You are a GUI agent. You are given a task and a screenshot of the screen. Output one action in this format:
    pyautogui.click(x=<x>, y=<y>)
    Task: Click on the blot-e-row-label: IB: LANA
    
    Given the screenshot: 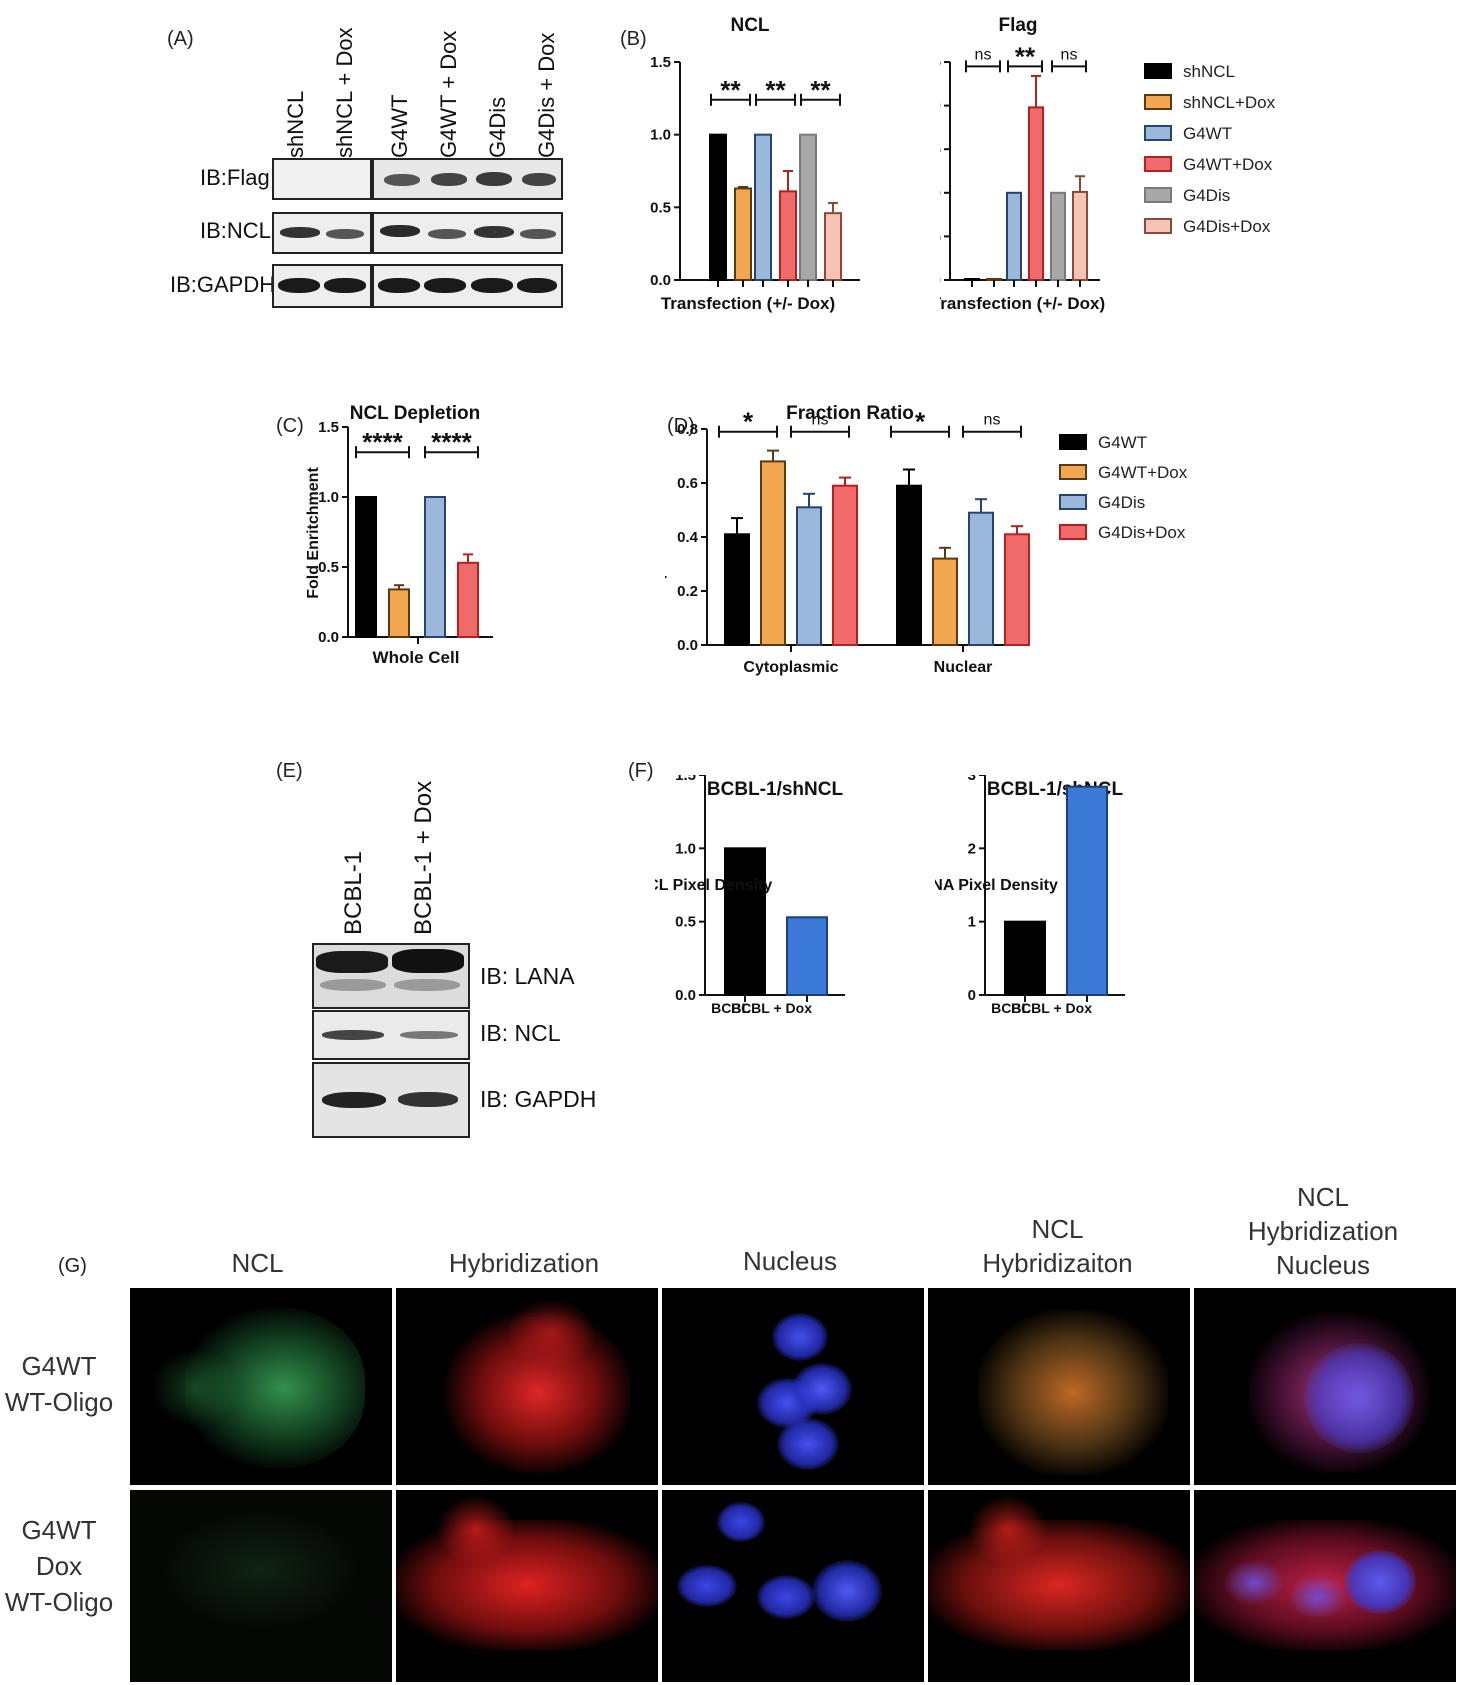 What is the action you would take?
    pyautogui.click(x=527, y=976)
    